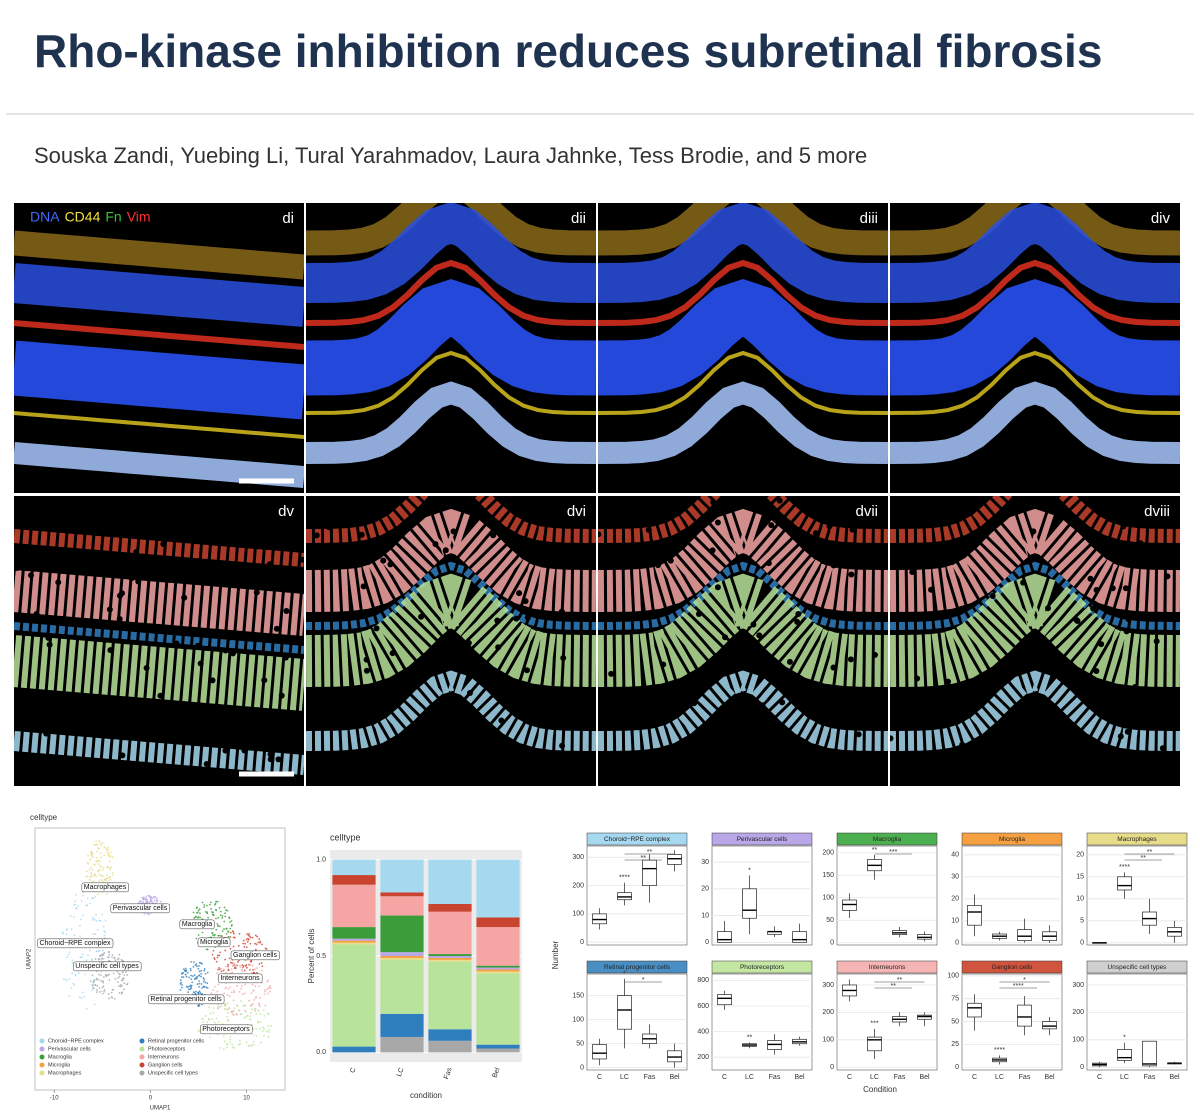 The width and height of the screenshot is (1200, 1116). What do you see at coordinates (1012, 895) in the screenshot?
I see `panel-bg` at bounding box center [1012, 895].